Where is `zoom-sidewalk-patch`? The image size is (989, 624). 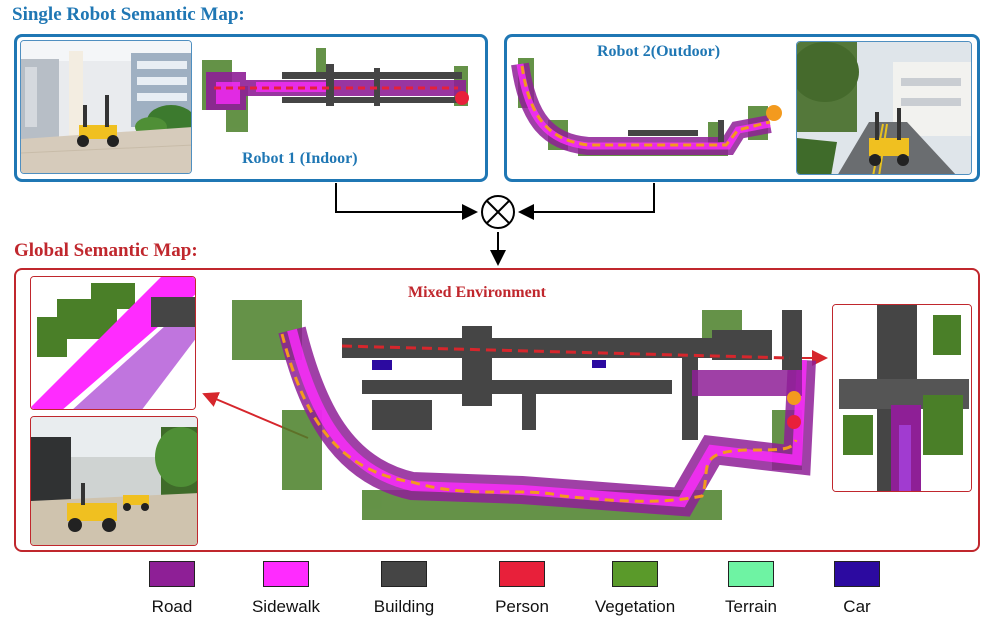
zoom-sidewalk-patch is located at coordinates (113, 343).